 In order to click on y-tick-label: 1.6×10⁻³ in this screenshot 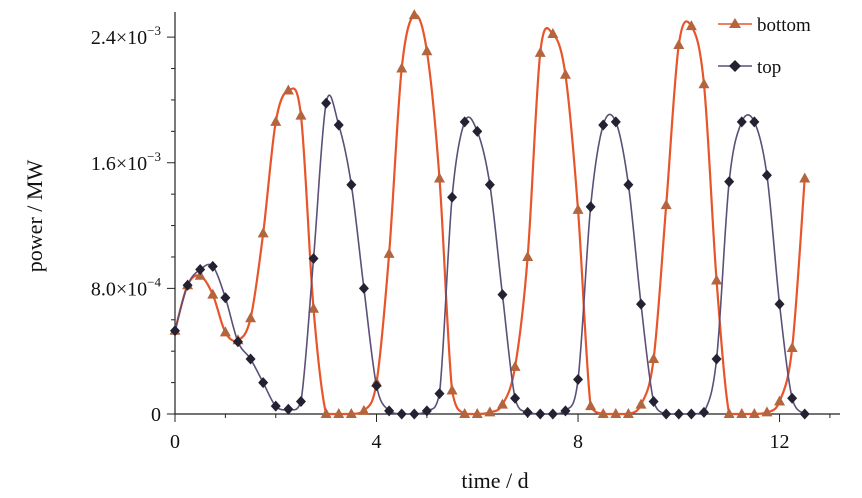, I will do `click(126, 162)`.